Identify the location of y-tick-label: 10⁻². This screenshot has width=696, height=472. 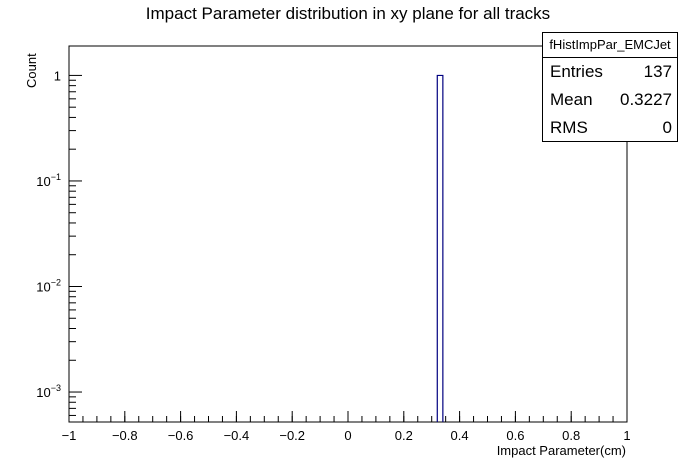
(48, 285).